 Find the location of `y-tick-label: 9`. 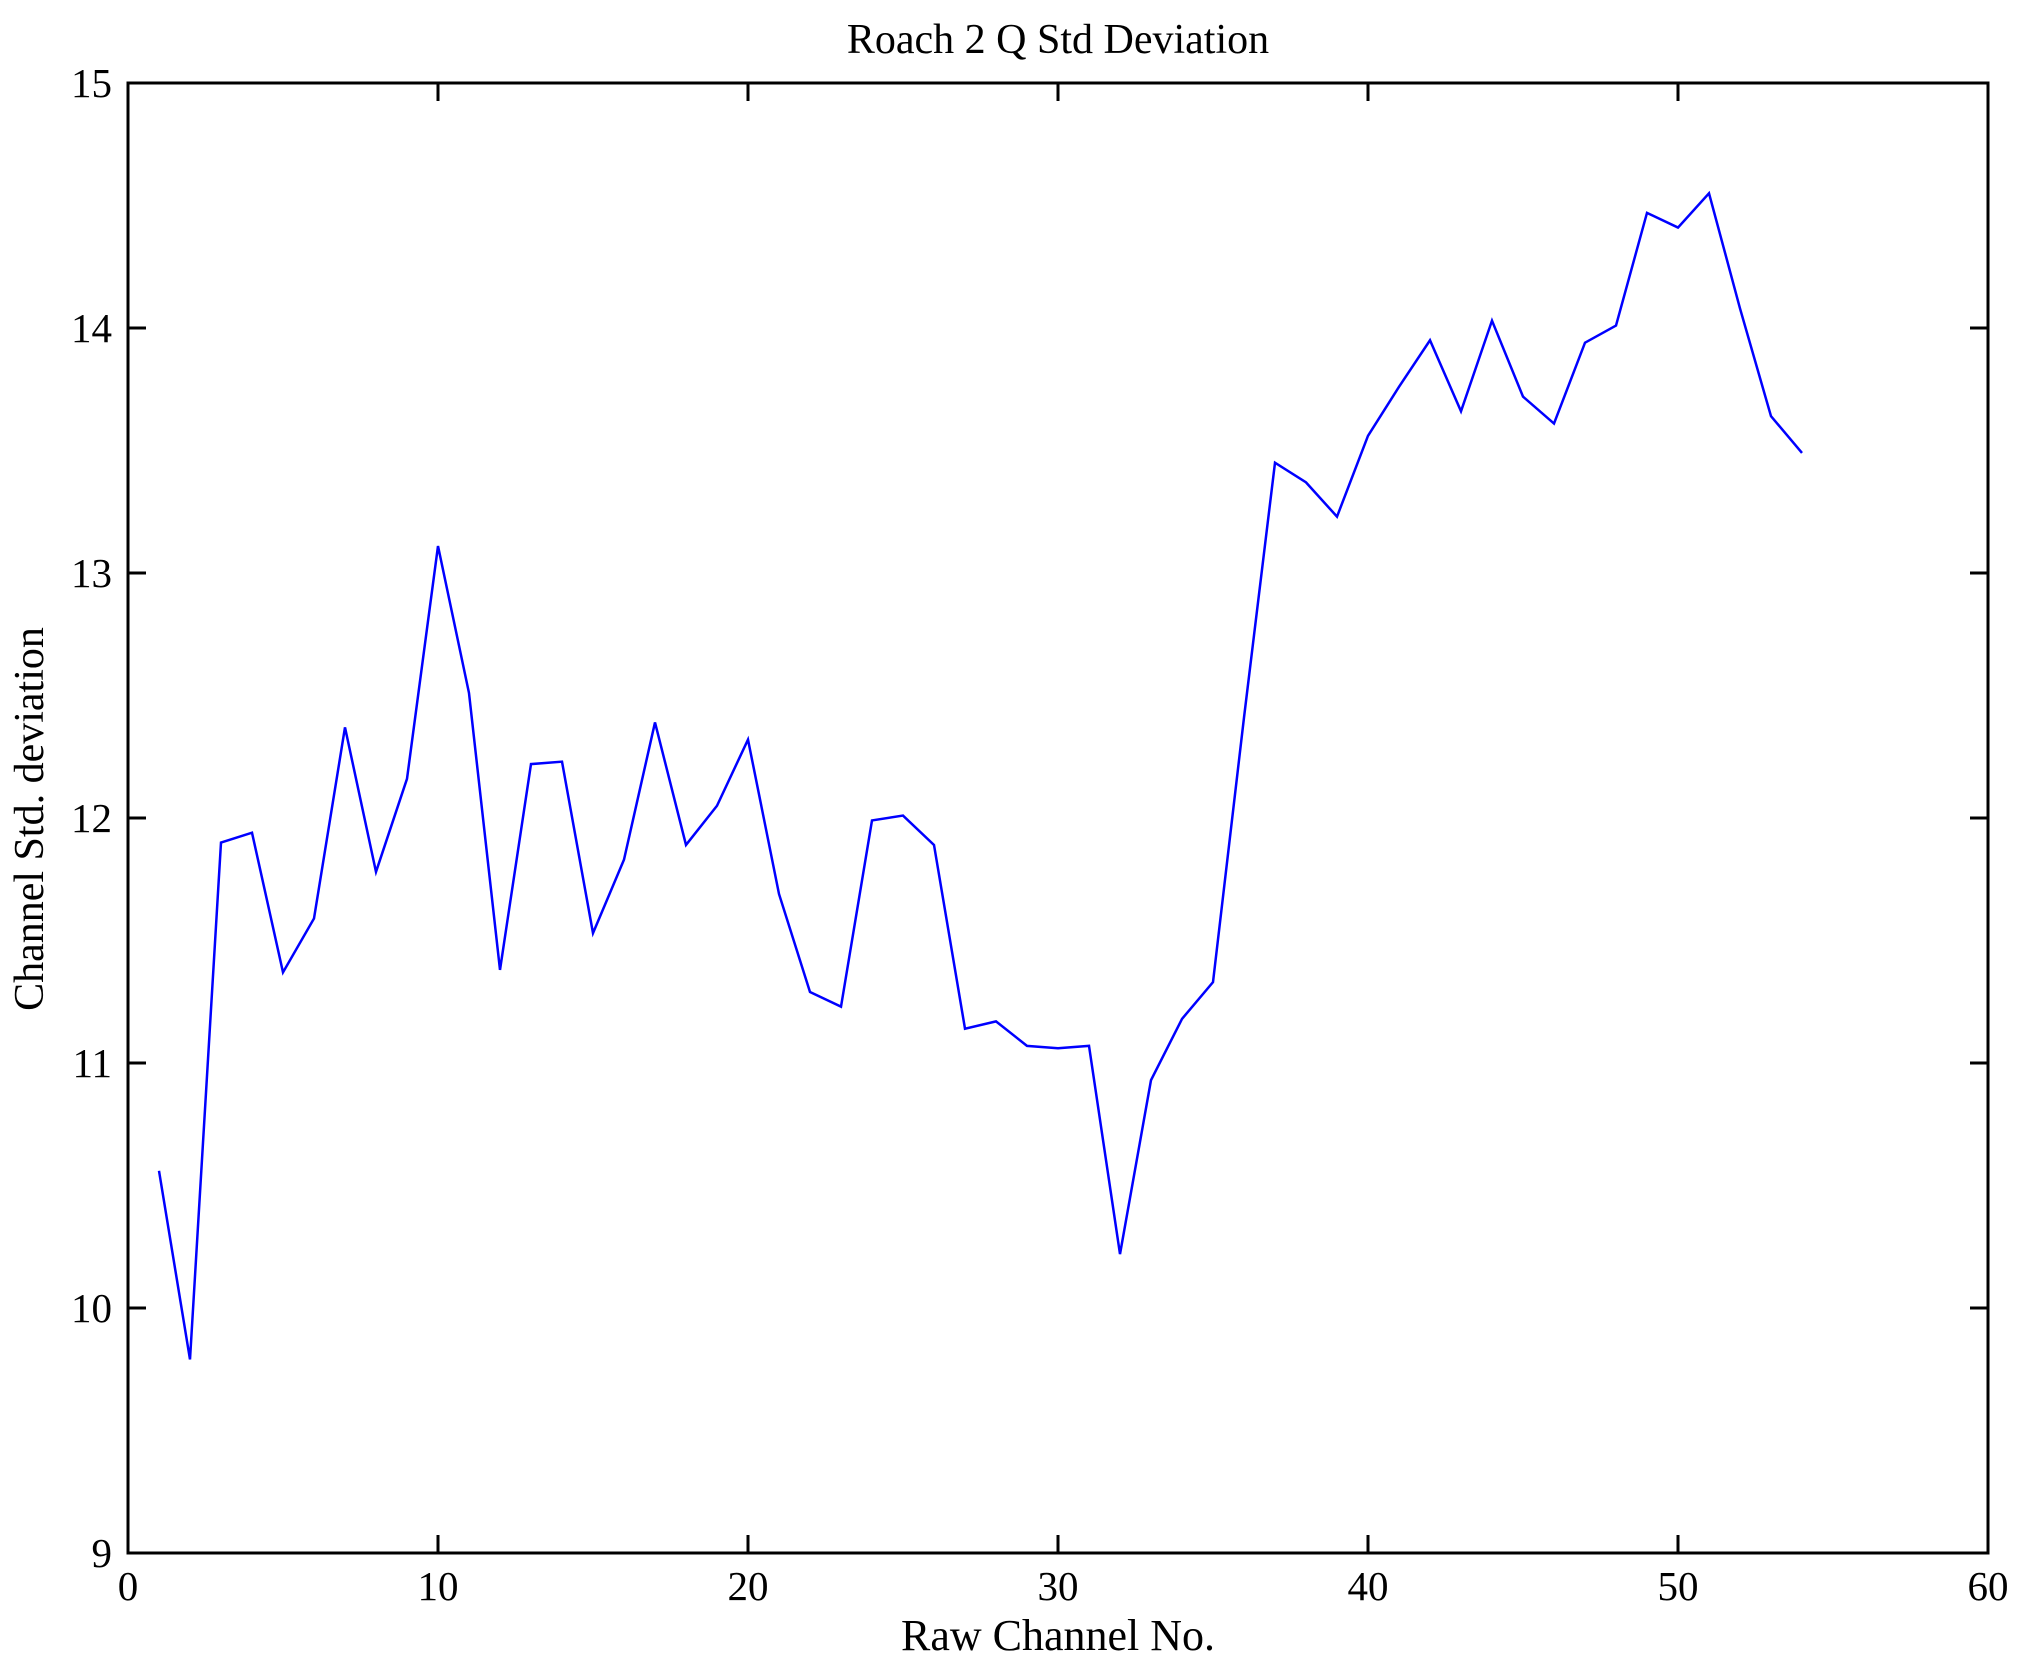

y-tick-label: 9 is located at coordinates (102, 1553).